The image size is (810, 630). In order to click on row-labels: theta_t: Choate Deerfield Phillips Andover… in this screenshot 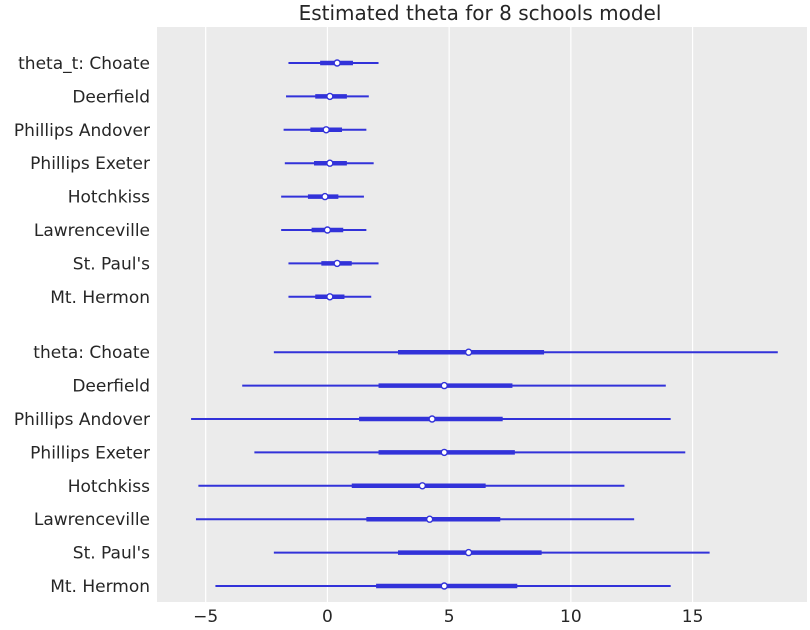, I will do `click(82, 325)`.